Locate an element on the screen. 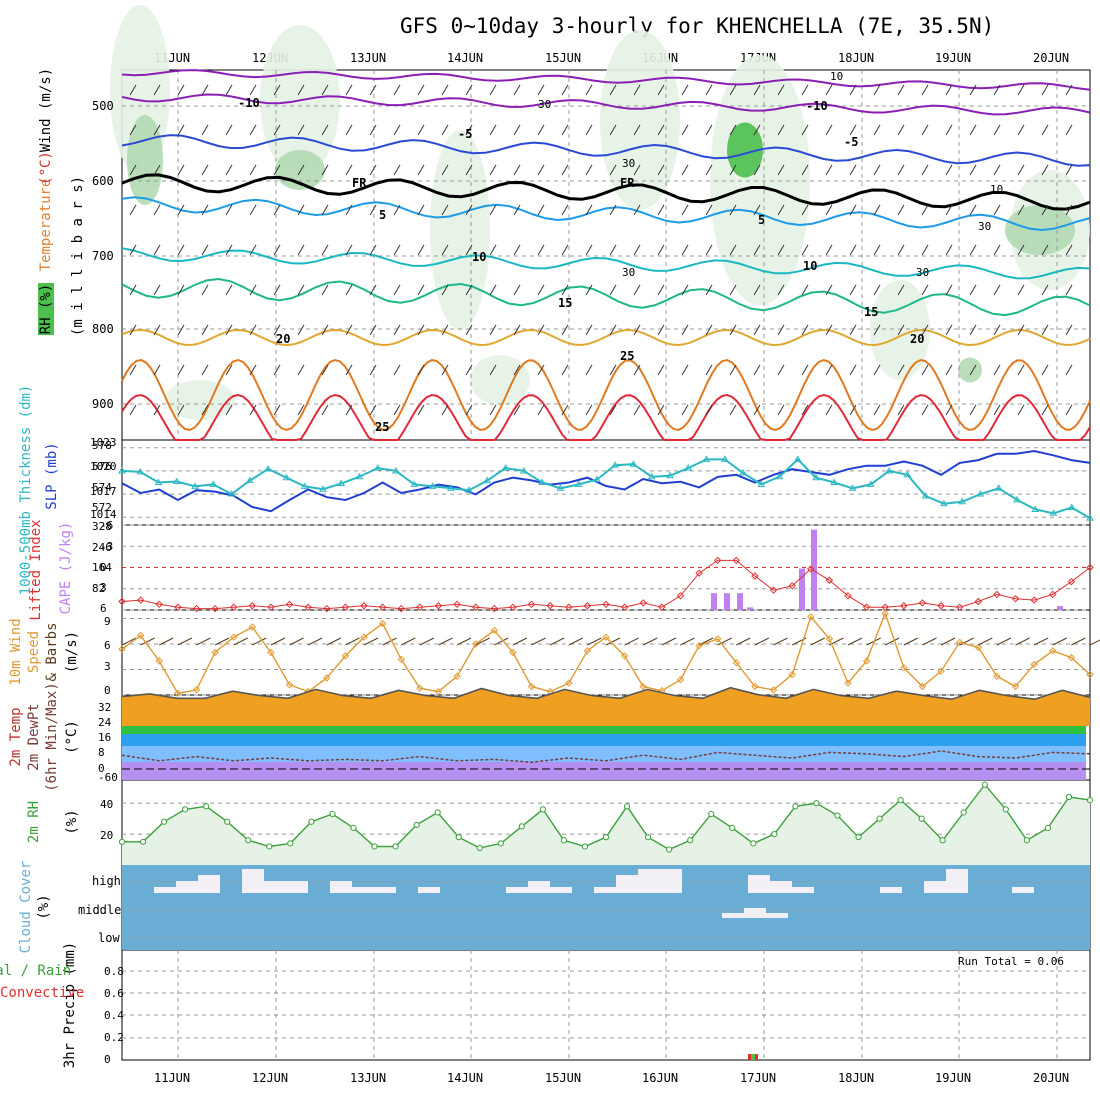  cloud-panel: high middle low is located at coordinates (584, 907).